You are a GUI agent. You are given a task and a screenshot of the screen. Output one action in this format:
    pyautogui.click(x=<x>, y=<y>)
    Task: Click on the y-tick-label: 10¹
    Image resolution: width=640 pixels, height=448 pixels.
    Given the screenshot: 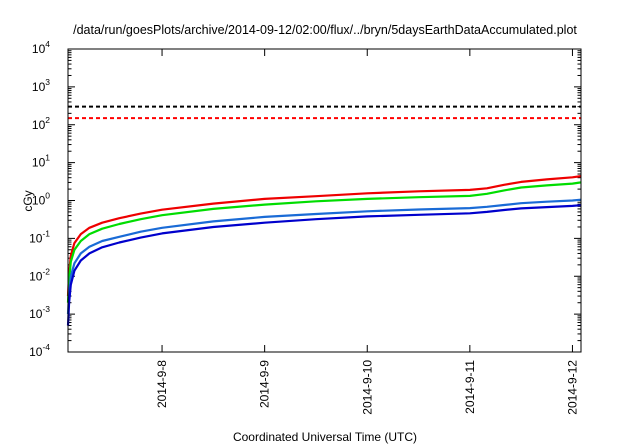 What is the action you would take?
    pyautogui.click(x=41, y=161)
    